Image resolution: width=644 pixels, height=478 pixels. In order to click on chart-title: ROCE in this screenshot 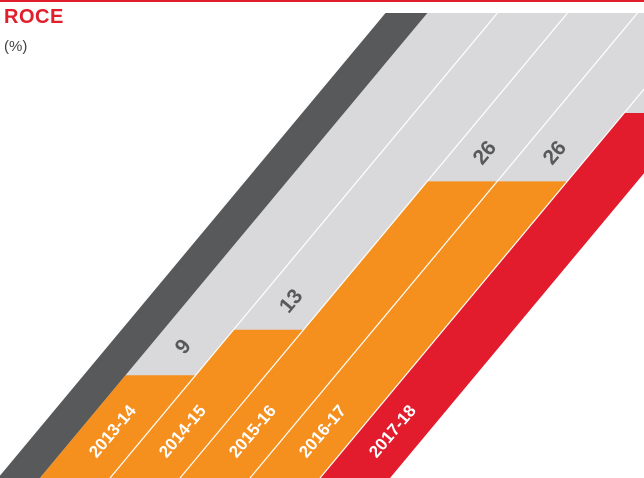, I will do `click(34, 17)`.